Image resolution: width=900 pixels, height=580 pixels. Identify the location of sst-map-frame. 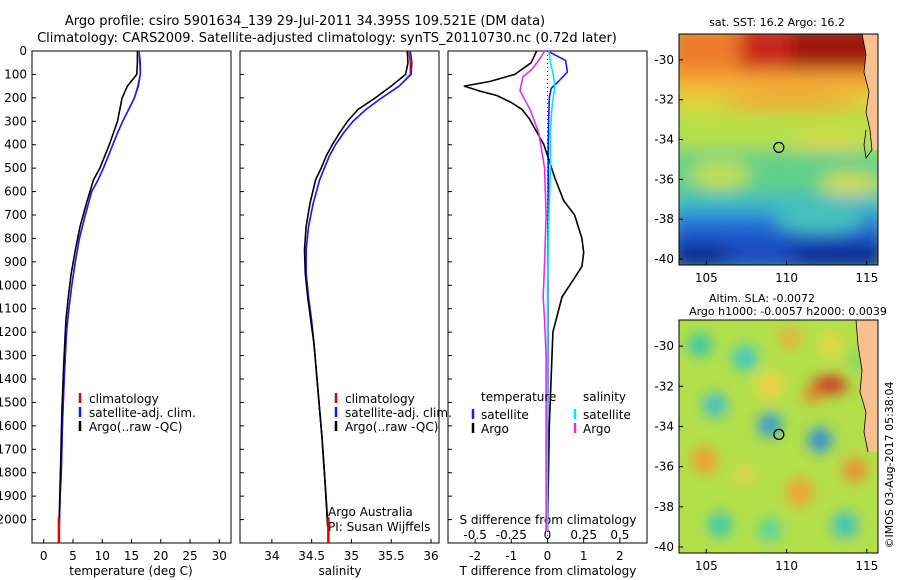
(778, 149).